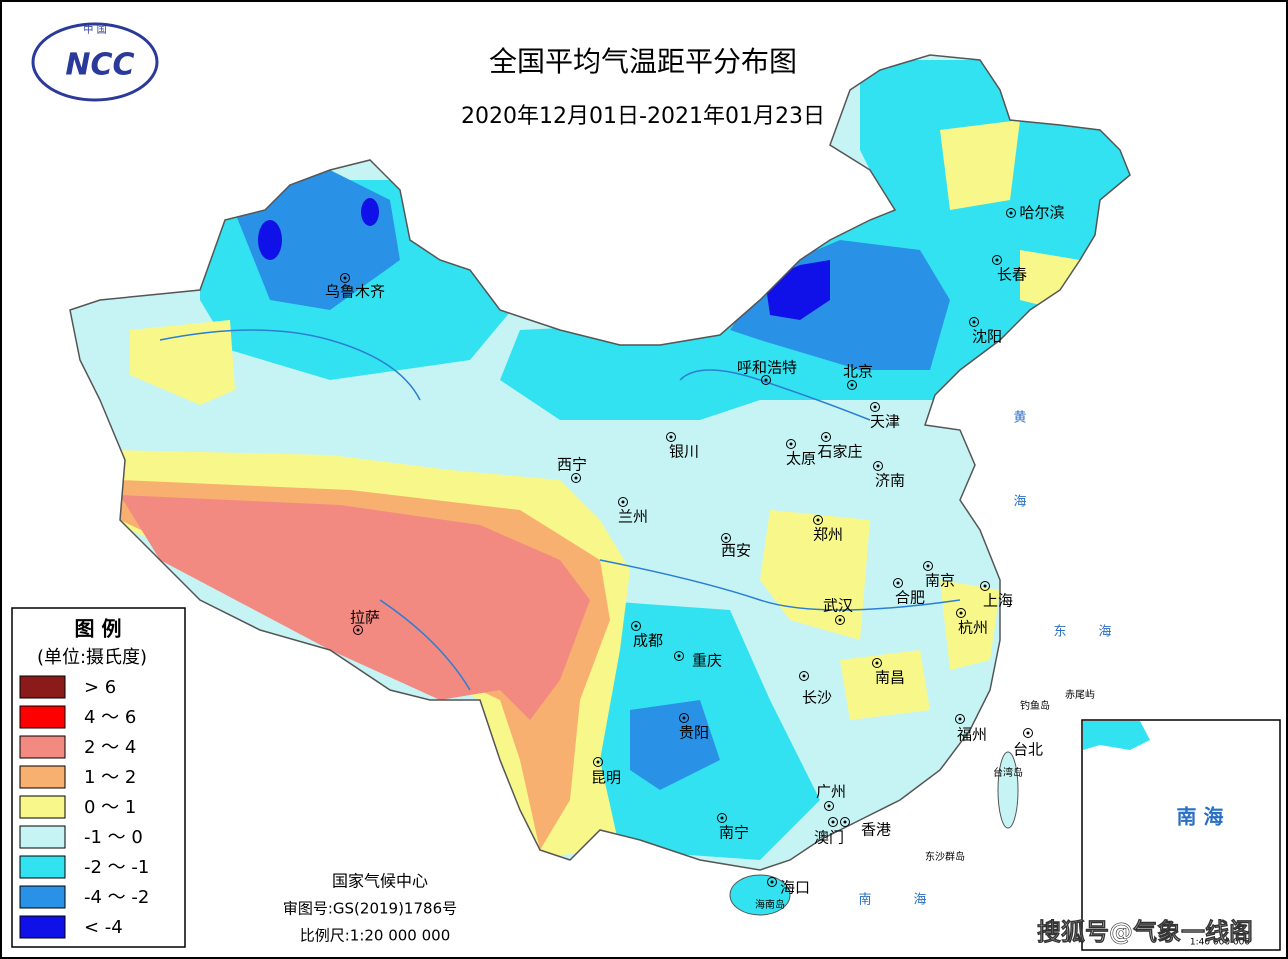 The image size is (1288, 959). What do you see at coordinates (734, 833) in the screenshot?
I see `city-label: 南宁` at bounding box center [734, 833].